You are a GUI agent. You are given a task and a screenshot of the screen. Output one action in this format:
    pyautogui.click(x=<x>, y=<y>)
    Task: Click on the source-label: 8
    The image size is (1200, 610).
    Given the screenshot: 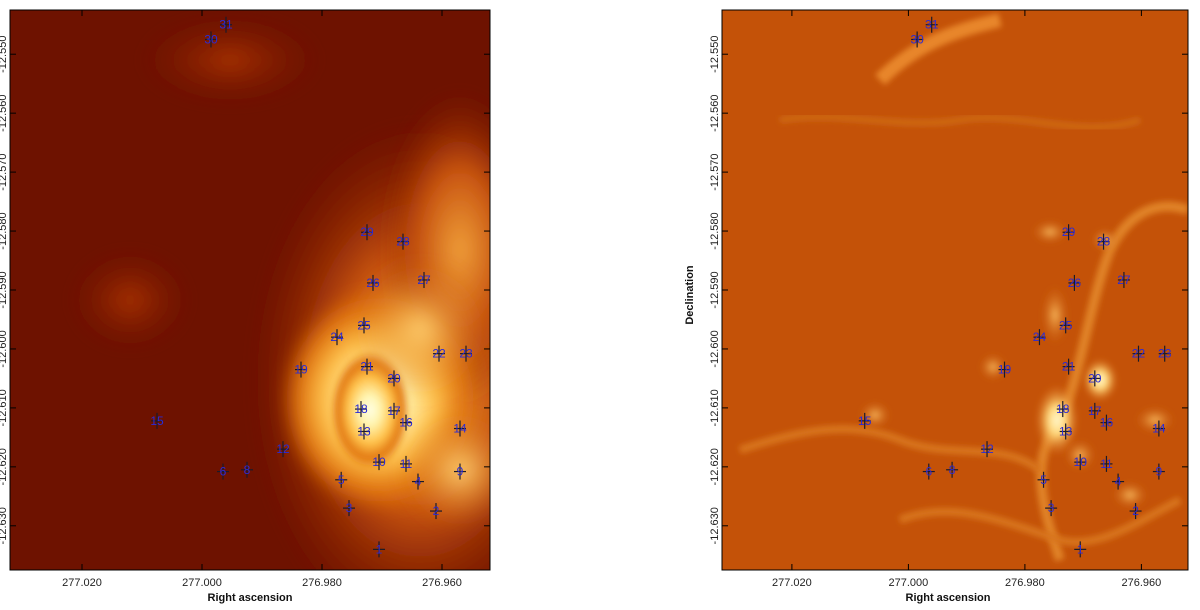 What is the action you would take?
    pyautogui.click(x=247, y=470)
    